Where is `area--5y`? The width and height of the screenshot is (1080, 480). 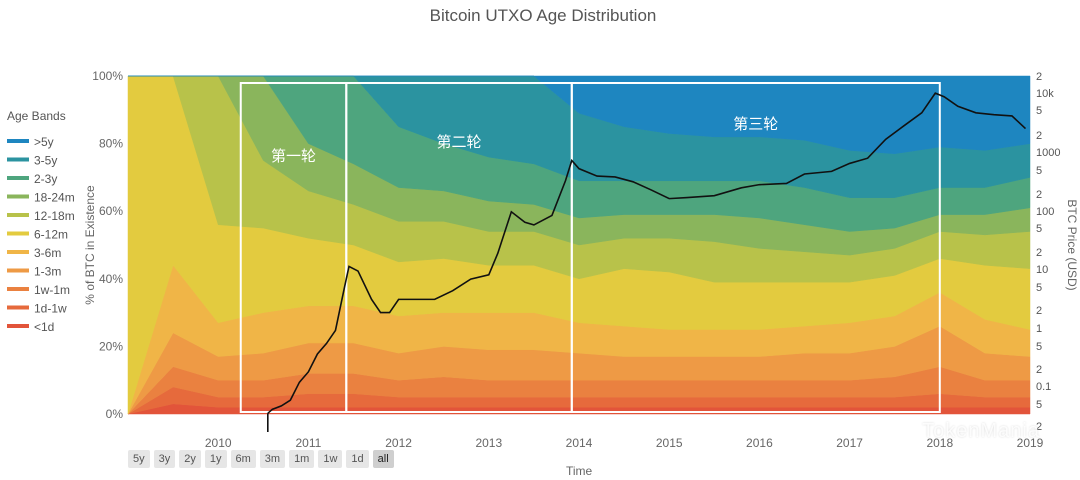
area--5y is located at coordinates (579, 114).